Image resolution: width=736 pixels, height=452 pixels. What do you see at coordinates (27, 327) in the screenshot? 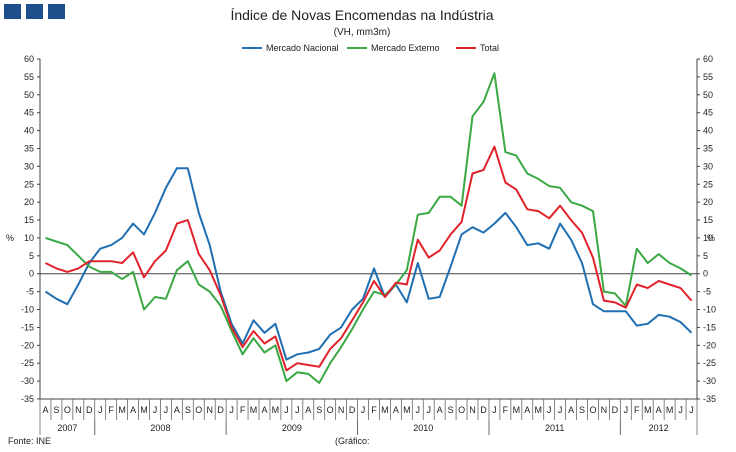
I see `y-tick-label-left: -15` at bounding box center [27, 327].